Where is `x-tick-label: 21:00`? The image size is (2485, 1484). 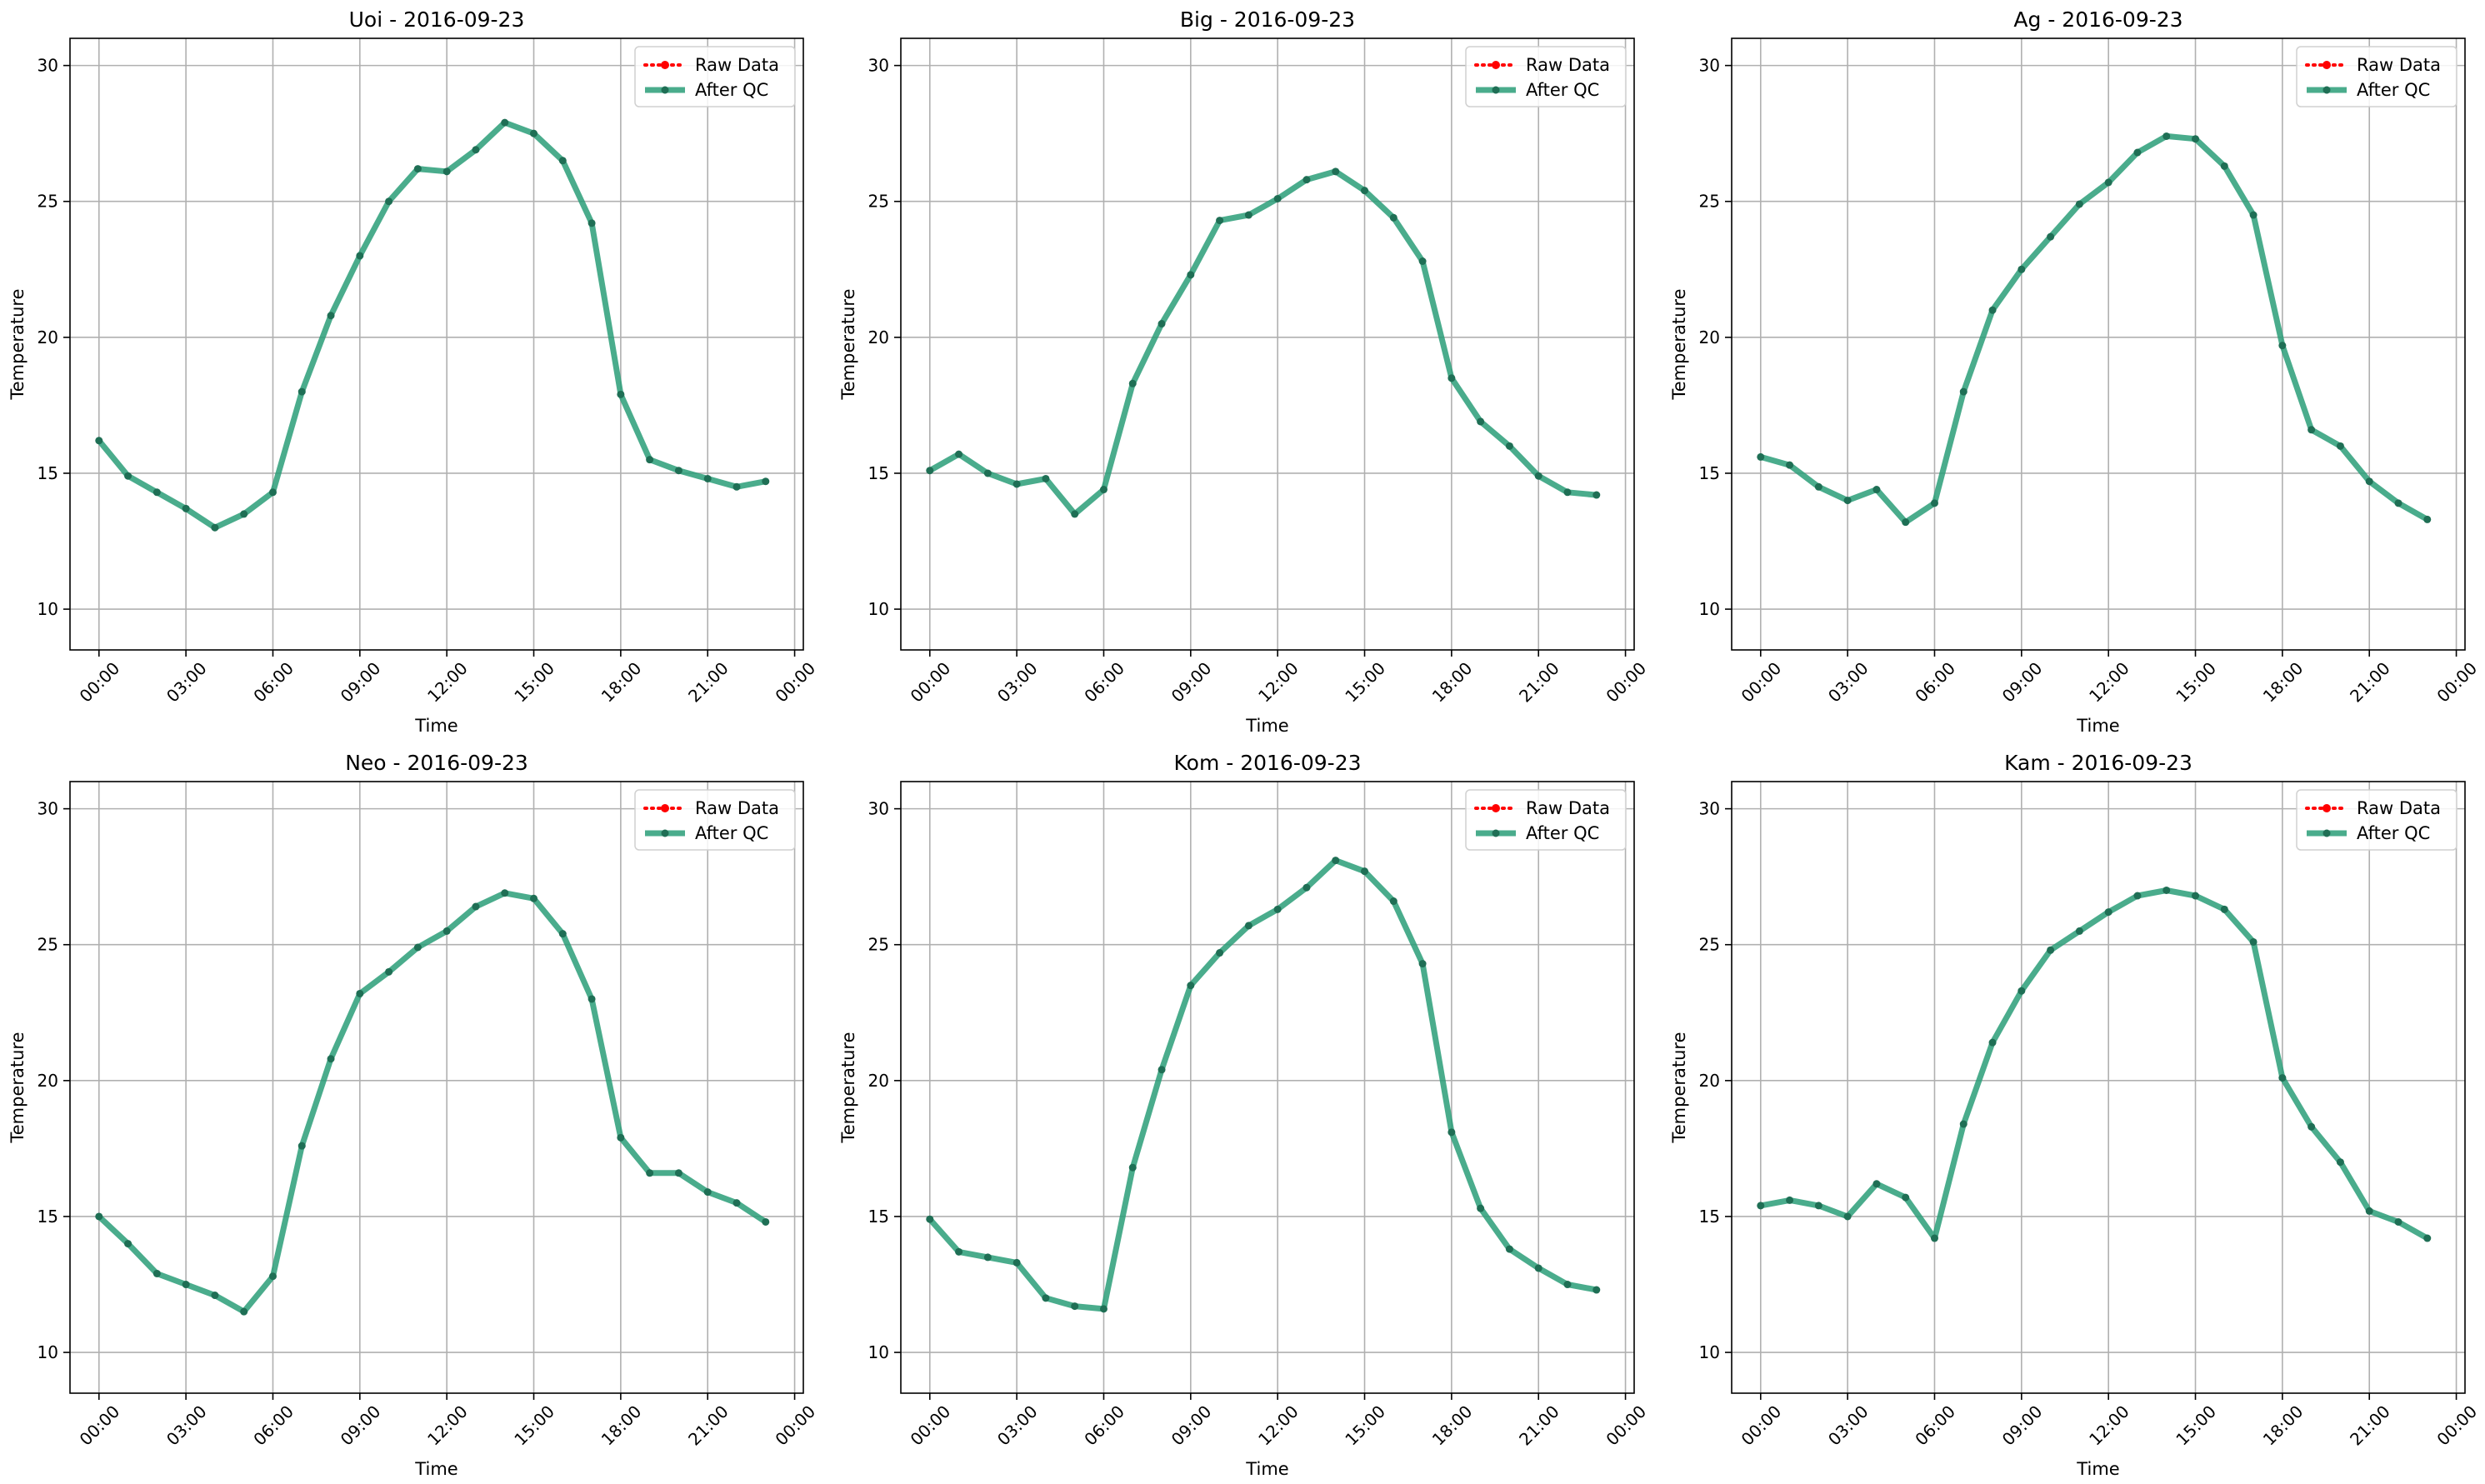
x-tick-label: 21:00 is located at coordinates (2370, 682).